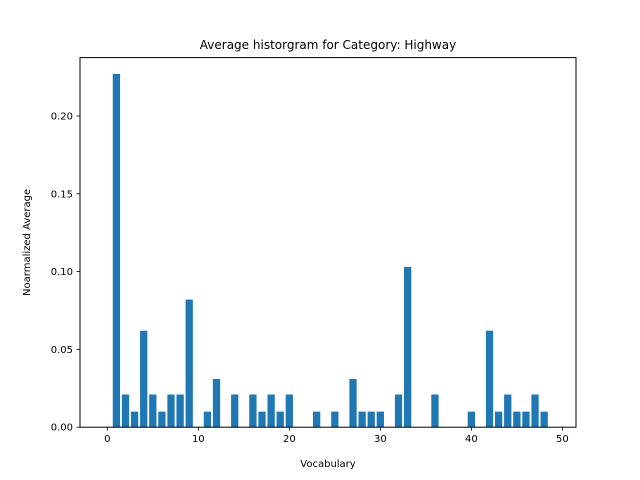  I want to click on x-tick-label: 30, so click(380, 439).